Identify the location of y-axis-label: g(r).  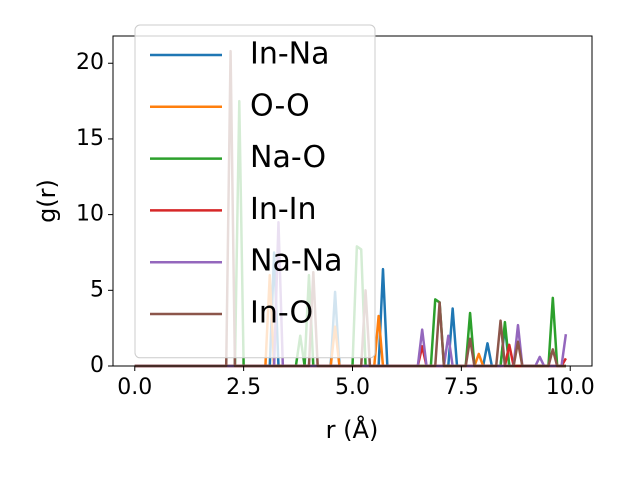
(47, 201).